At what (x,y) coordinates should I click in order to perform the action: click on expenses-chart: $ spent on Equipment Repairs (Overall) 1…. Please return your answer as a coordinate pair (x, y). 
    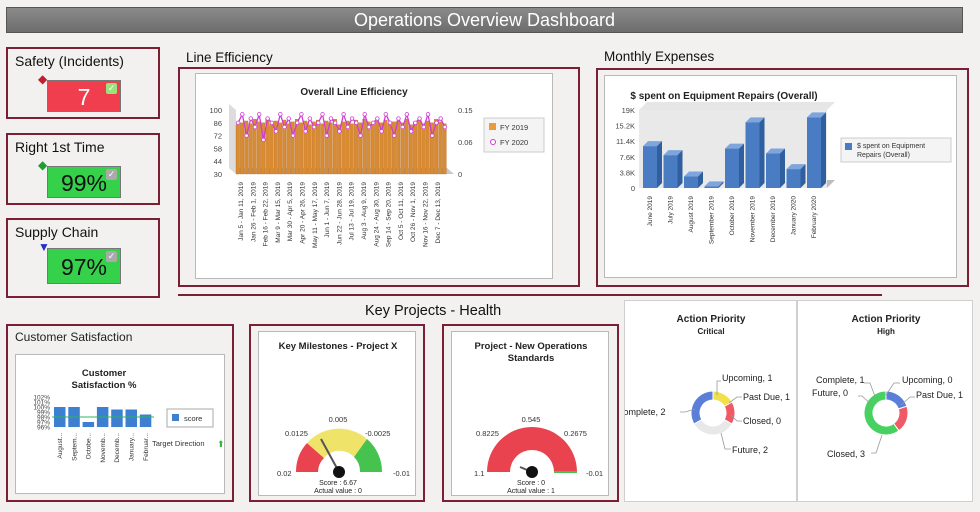
    Looking at the image, I should click on (780, 176).